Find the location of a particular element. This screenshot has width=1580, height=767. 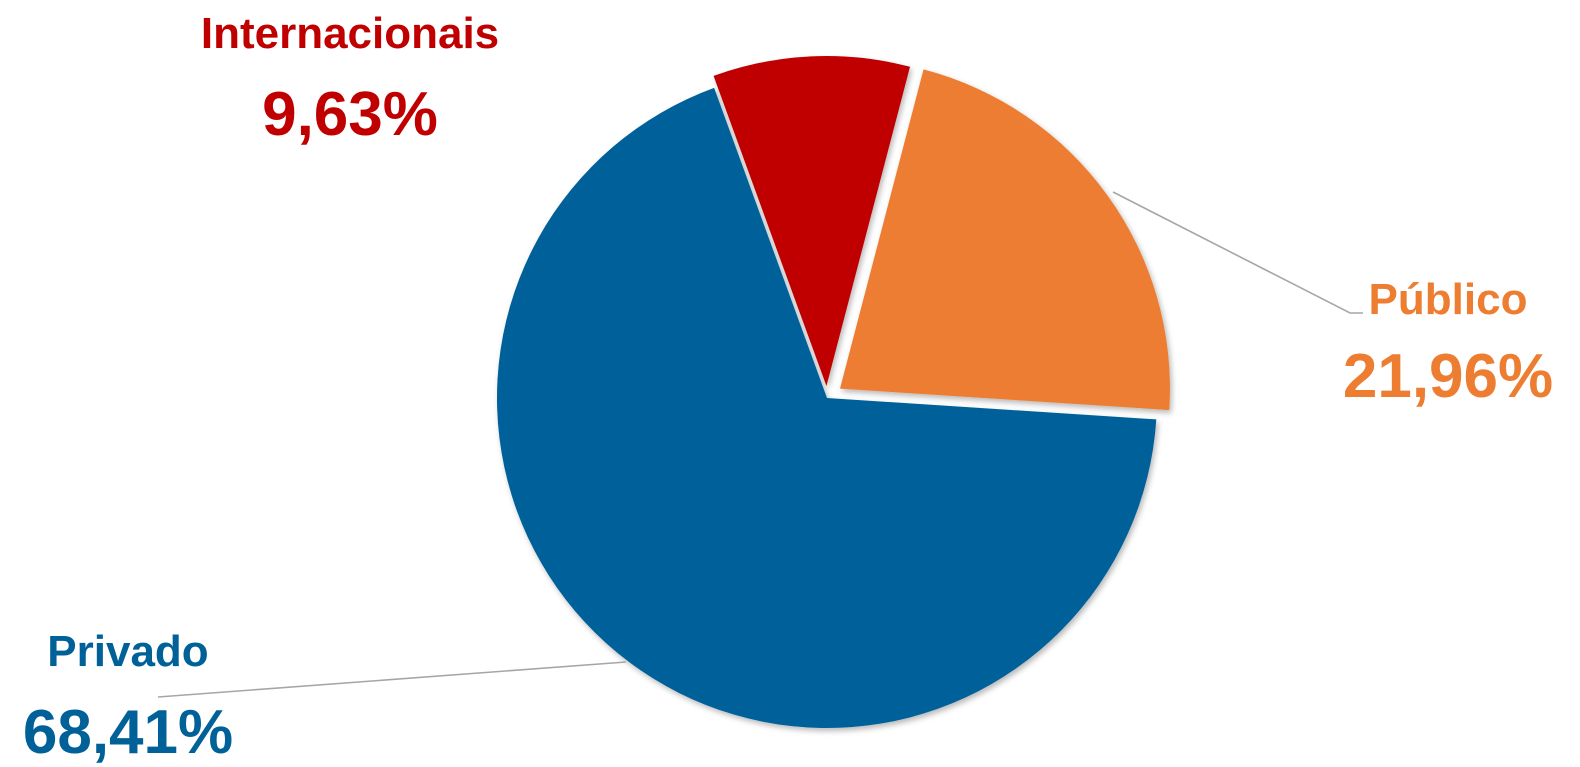

leader-line-publico is located at coordinates (1237, 252).